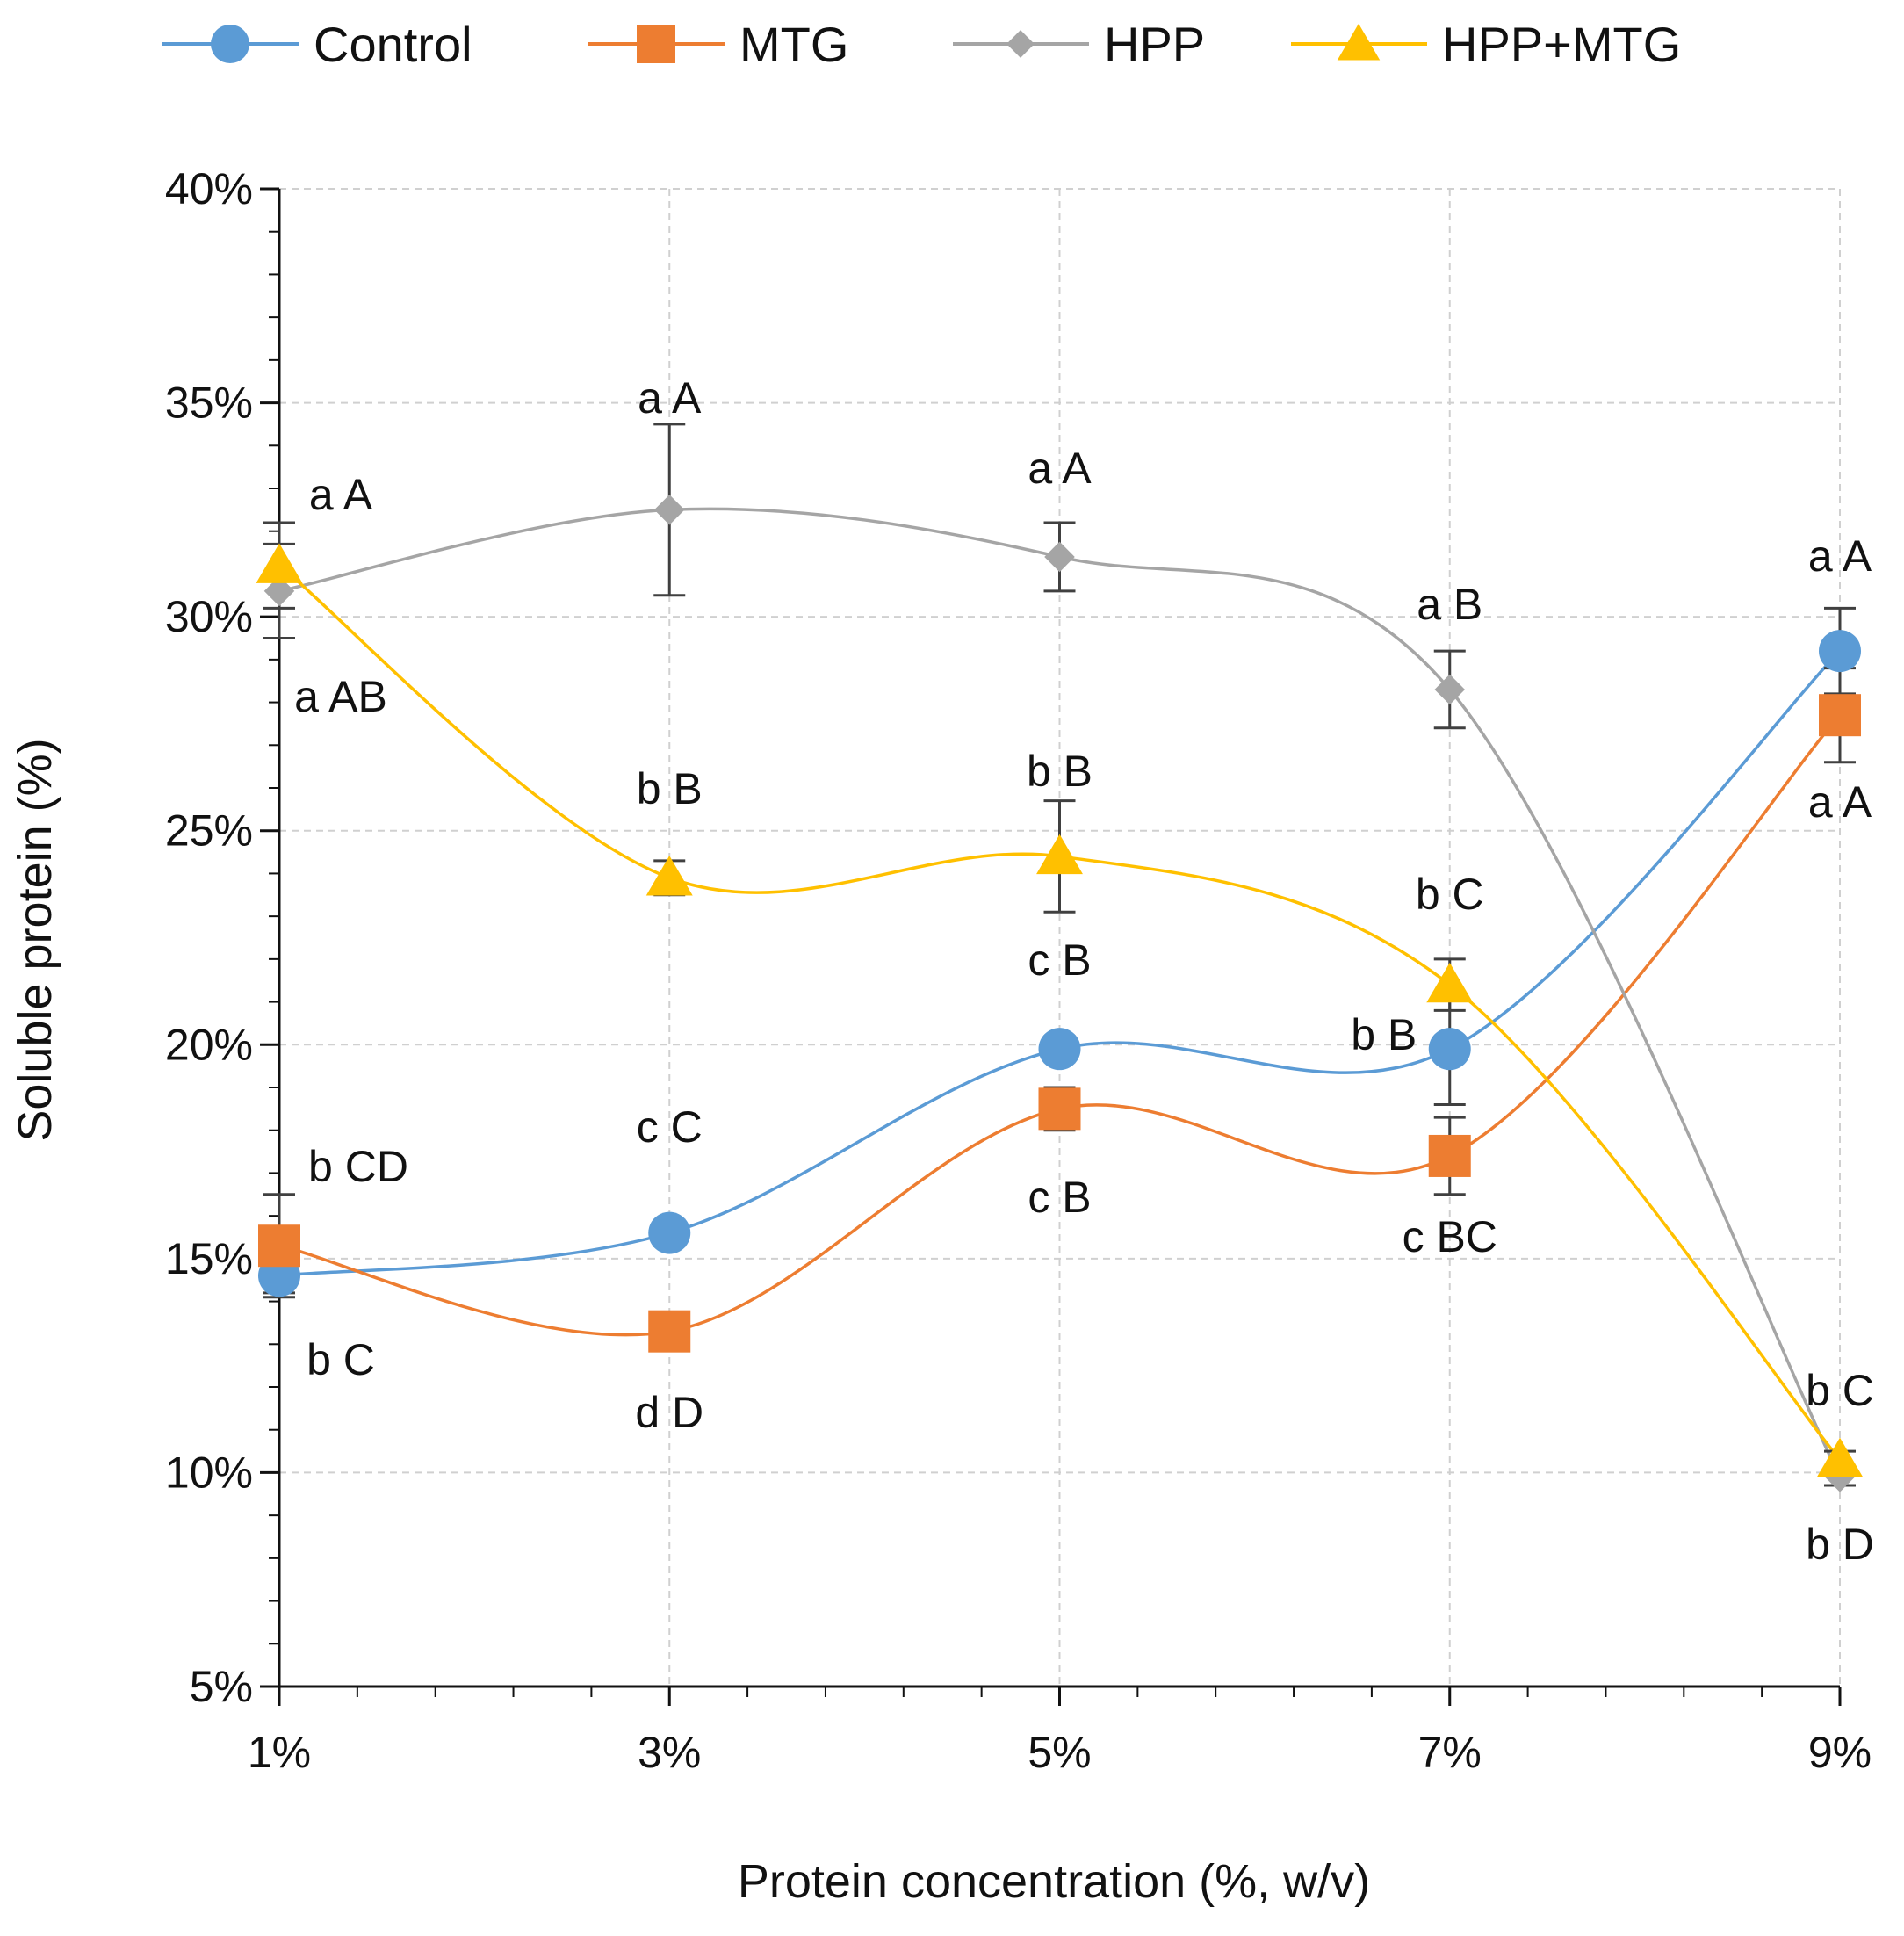  I want to click on data-label-hpp-9: b D, so click(1840, 1544).